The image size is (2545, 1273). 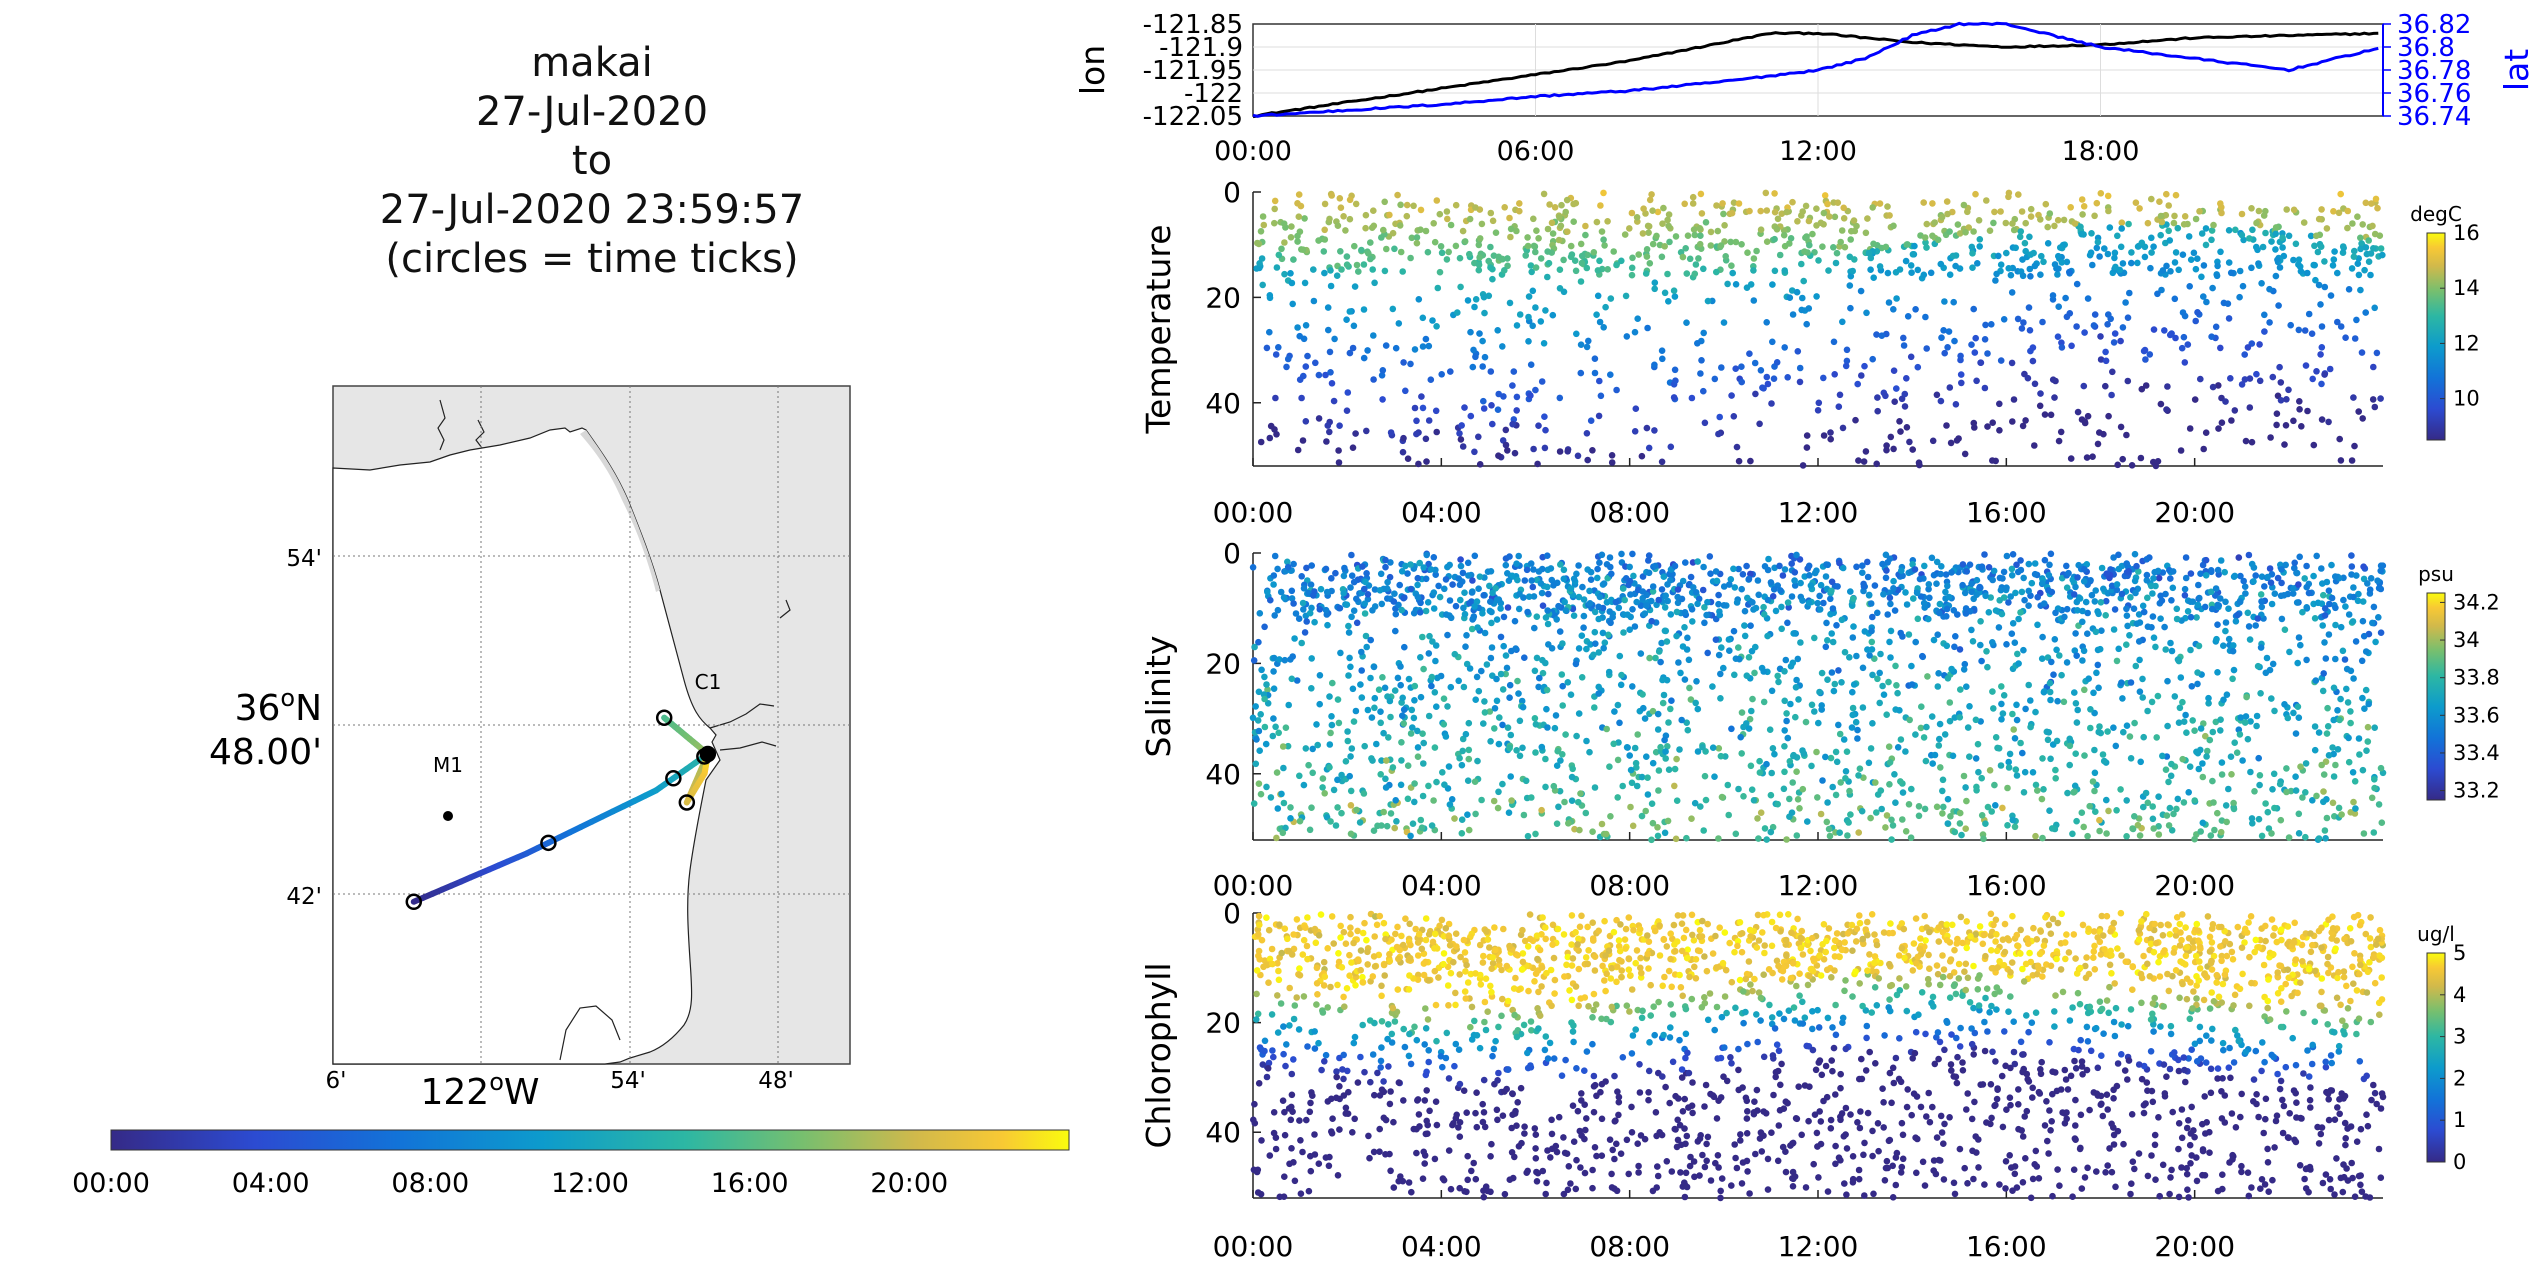 I want to click on temperature-x-tick-label: 04:00, so click(x=1441, y=512).